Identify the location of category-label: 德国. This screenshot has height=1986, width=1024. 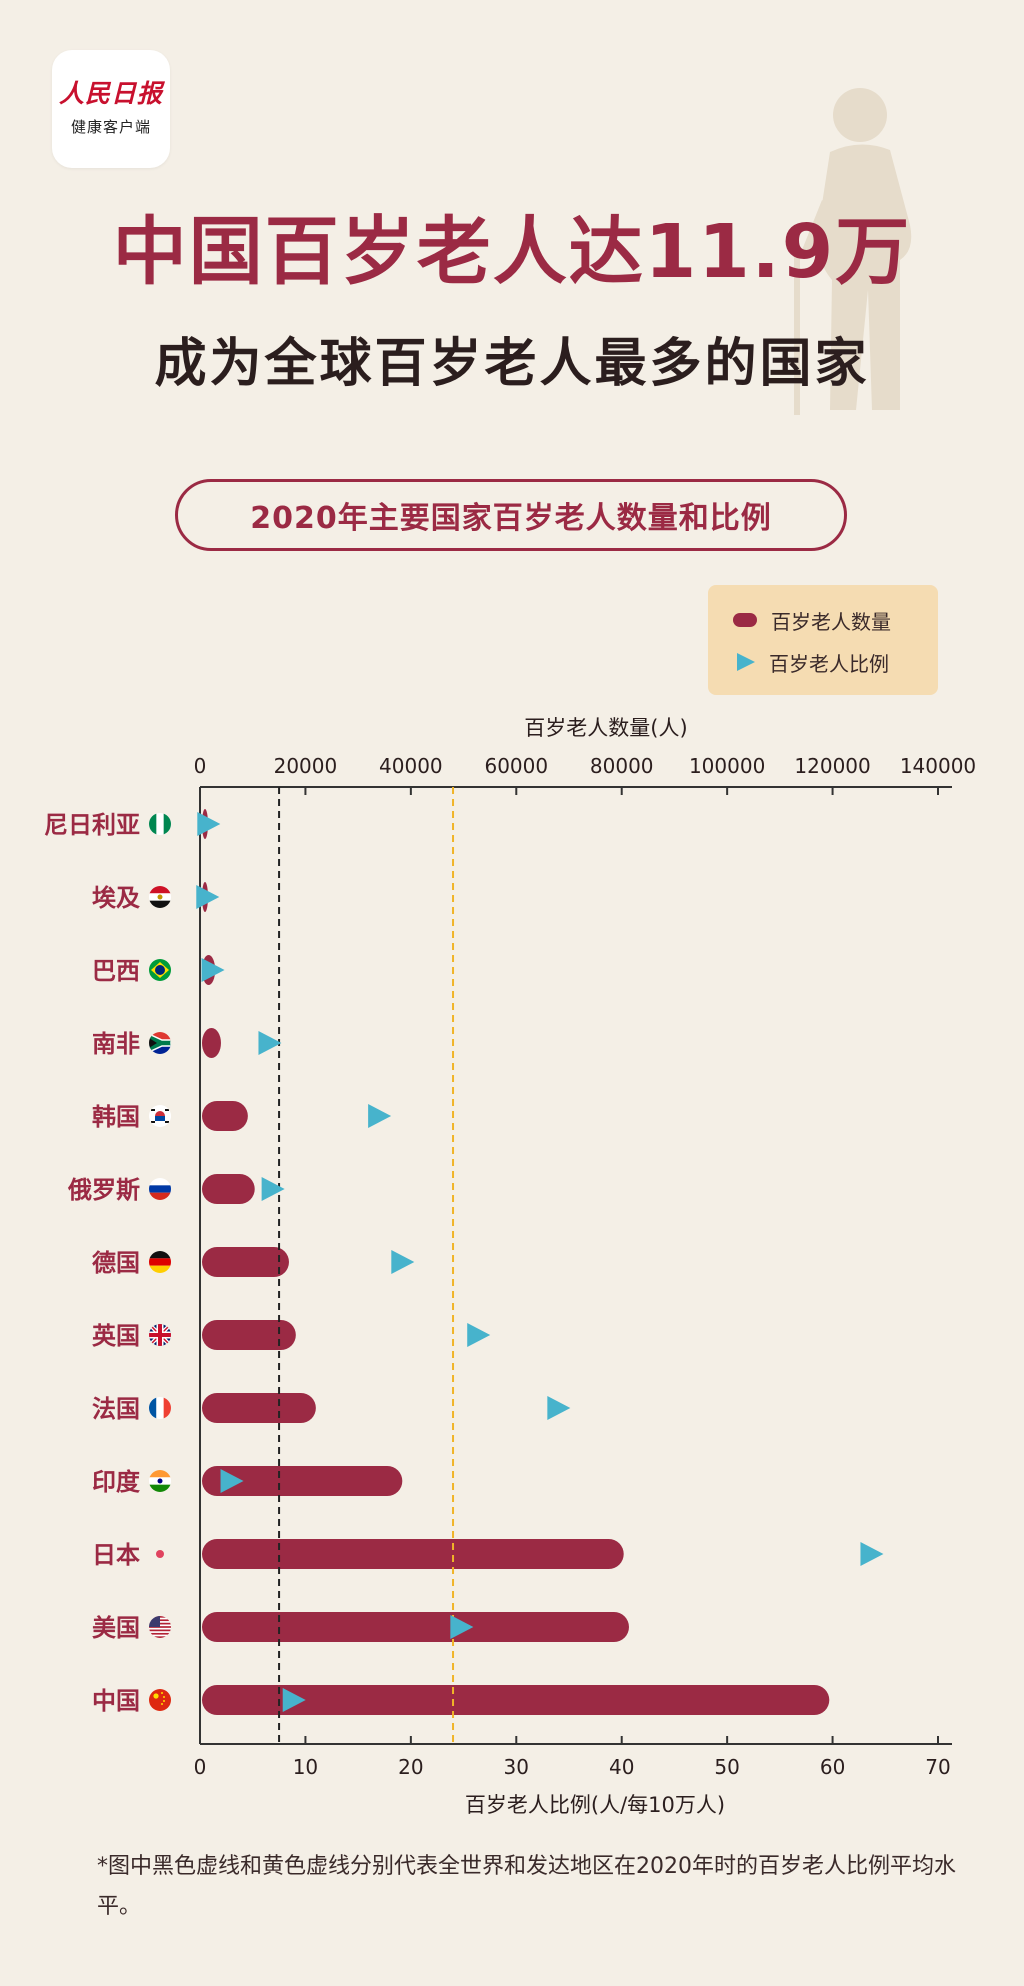
(116, 1263).